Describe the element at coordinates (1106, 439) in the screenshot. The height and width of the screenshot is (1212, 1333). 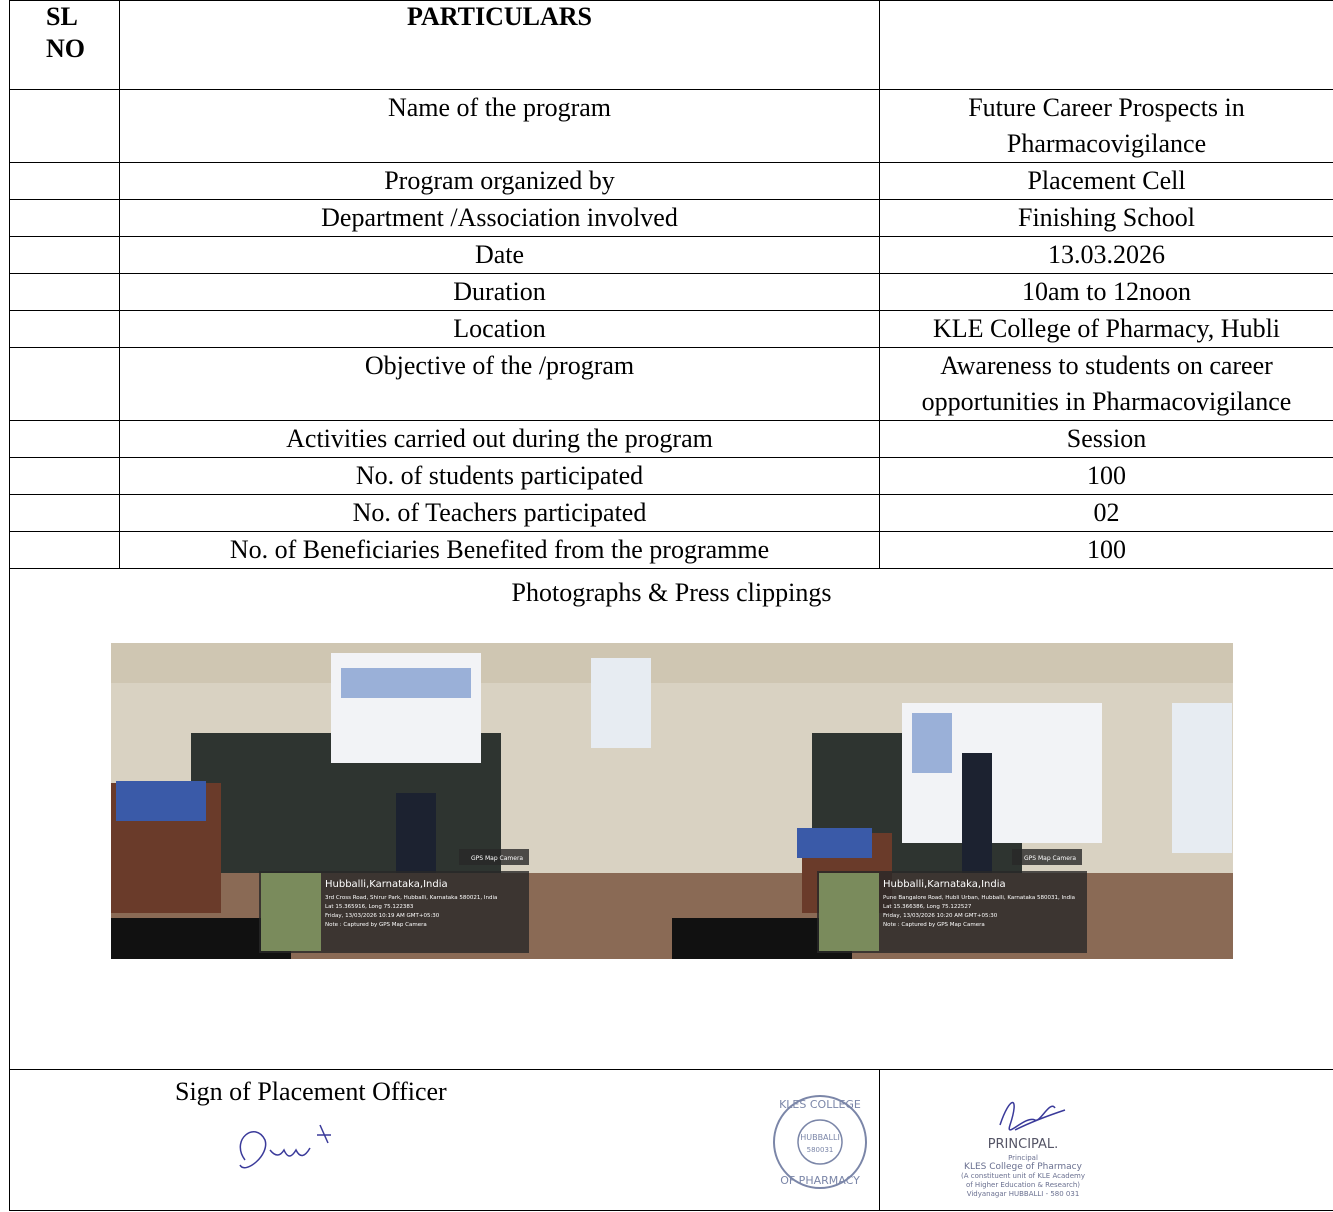
I see `detail-cell: Session` at that location.